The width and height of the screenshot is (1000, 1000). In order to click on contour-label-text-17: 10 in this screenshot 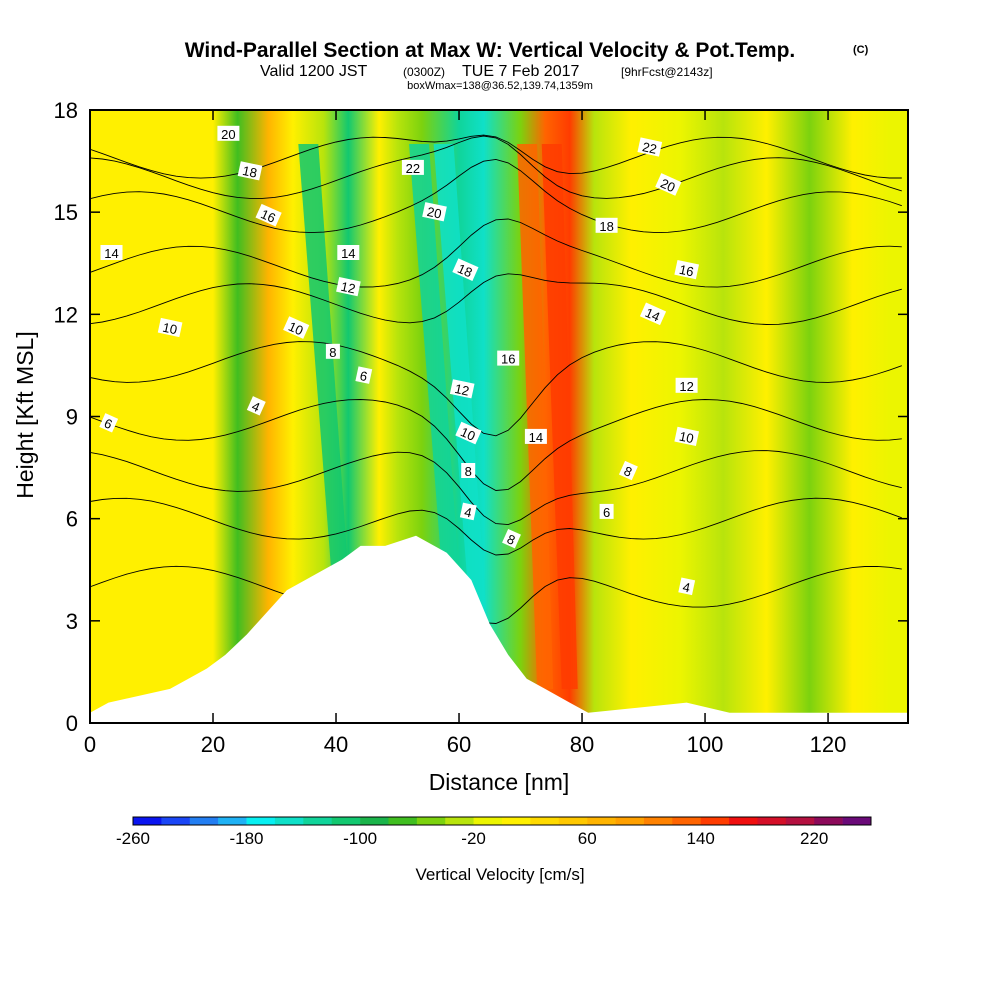, I will do `click(467, 434)`.